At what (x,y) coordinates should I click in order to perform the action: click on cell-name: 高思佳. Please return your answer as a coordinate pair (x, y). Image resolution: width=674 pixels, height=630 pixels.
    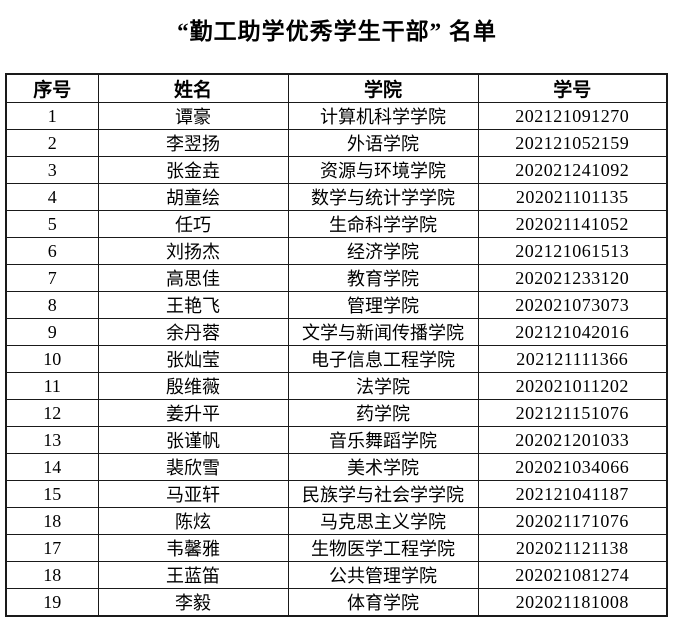
    Looking at the image, I should click on (193, 278).